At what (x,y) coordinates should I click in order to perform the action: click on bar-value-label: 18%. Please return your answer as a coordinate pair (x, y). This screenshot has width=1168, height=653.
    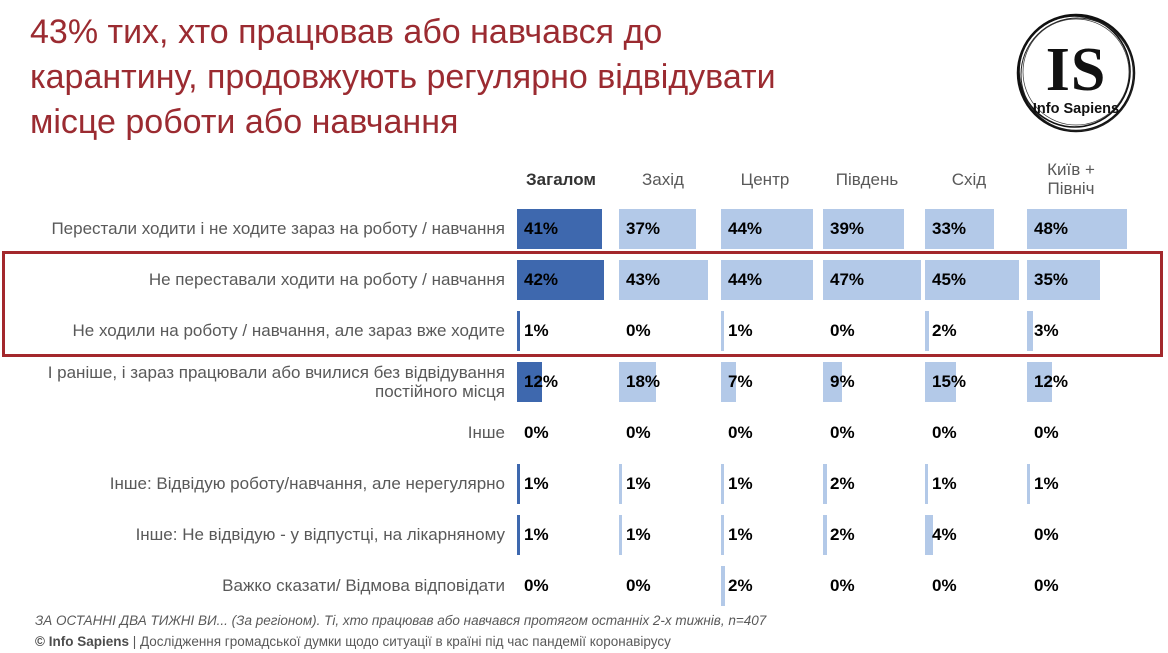
    Looking at the image, I should click on (643, 381).